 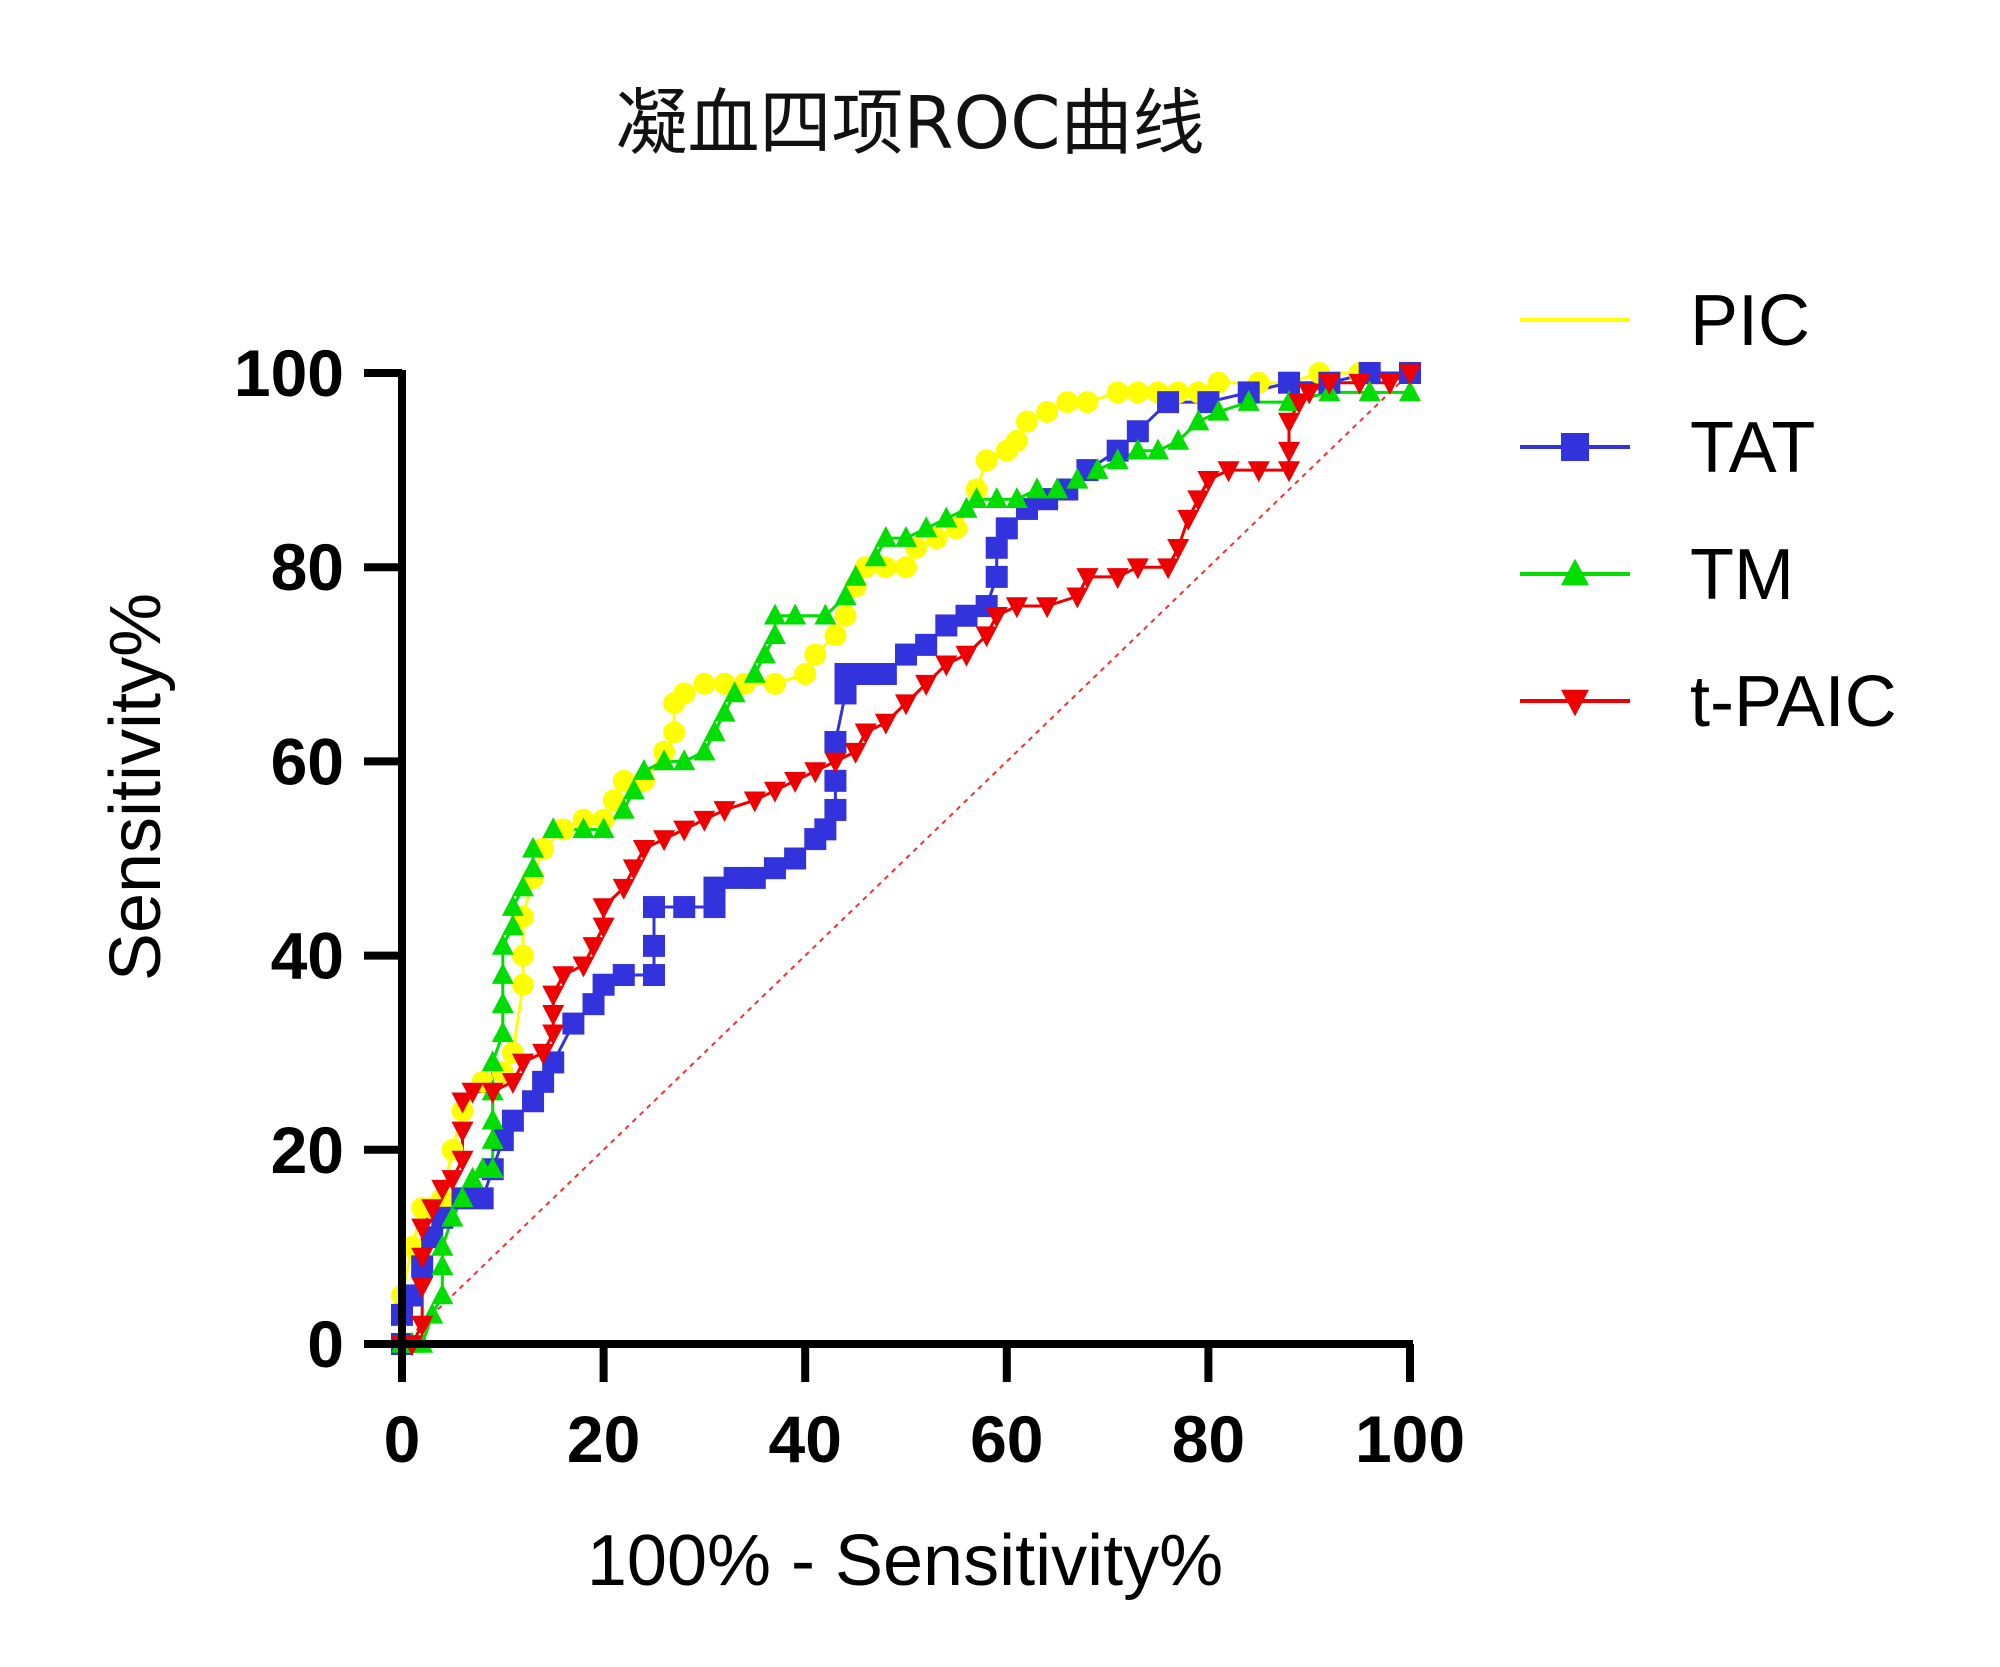 I want to click on x-tick-label: 100, so click(x=1410, y=1439).